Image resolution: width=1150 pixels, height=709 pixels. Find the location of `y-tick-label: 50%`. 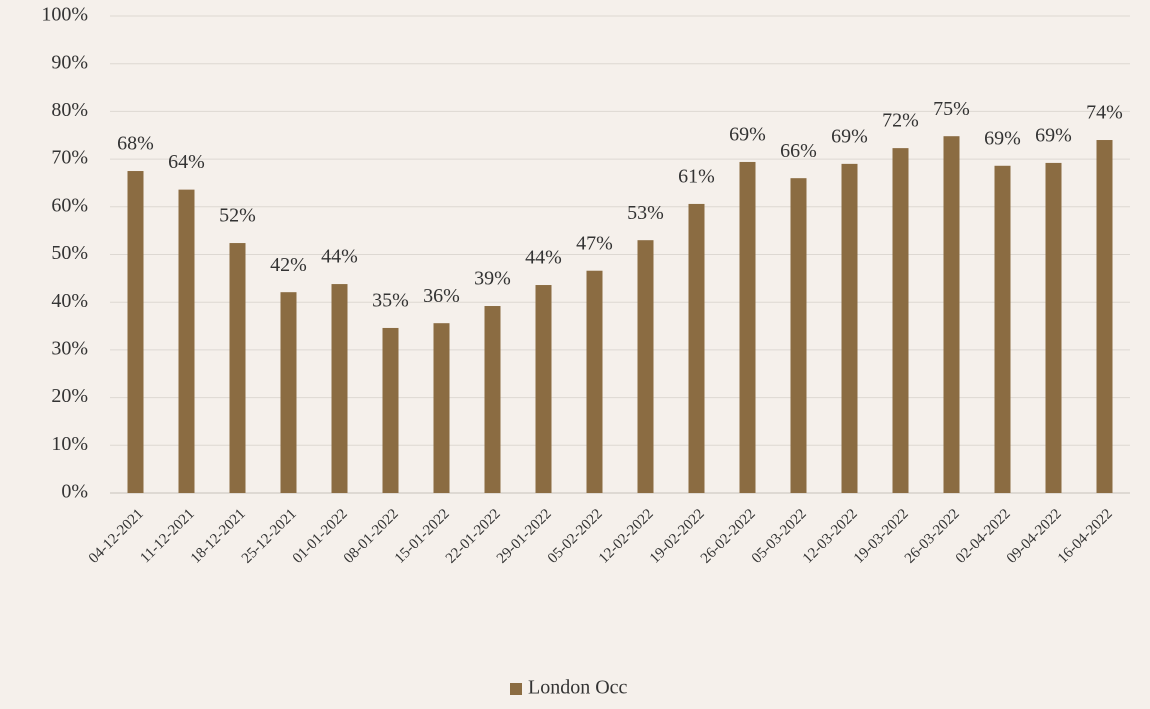

y-tick-label: 50% is located at coordinates (69, 253).